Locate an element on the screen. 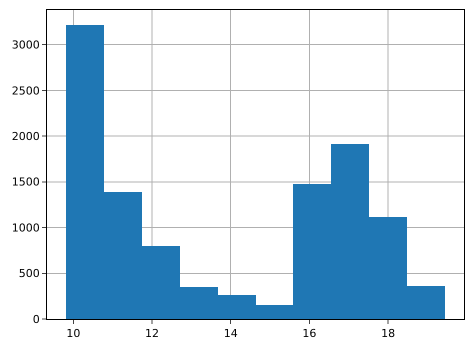  y-tick-label: 1500 is located at coordinates (26, 182).